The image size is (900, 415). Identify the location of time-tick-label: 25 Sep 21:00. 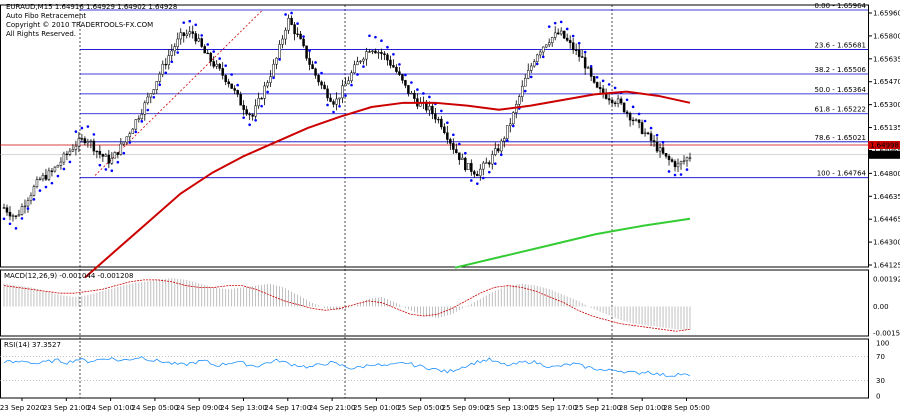
(598, 408).